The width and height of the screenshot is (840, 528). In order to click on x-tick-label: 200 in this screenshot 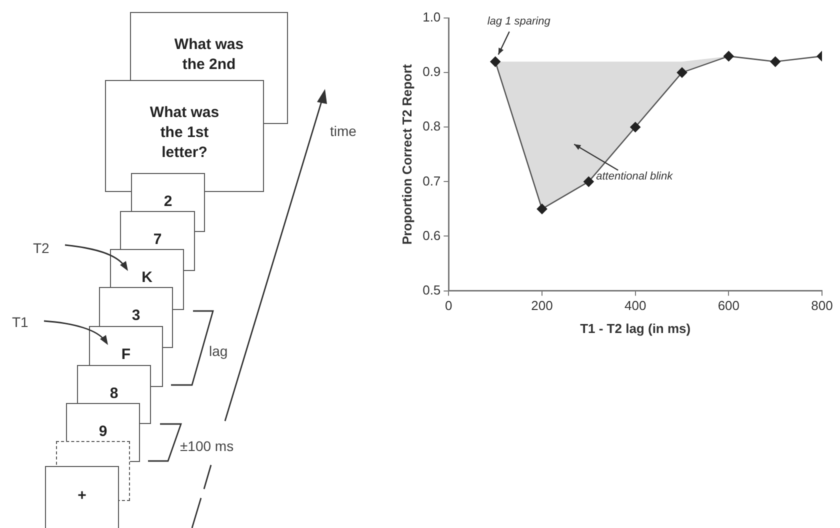, I will do `click(542, 306)`.